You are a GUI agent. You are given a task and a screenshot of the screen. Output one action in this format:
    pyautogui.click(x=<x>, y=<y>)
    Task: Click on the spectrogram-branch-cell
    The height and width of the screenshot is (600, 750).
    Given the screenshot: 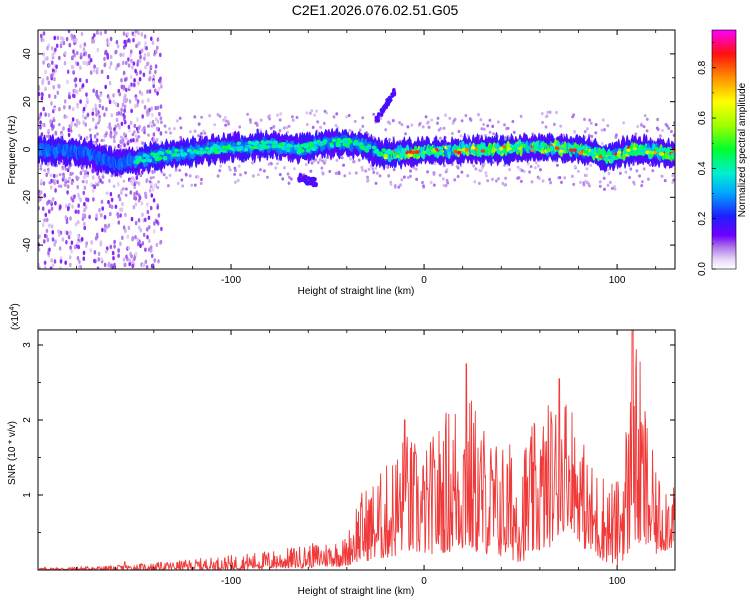 What is the action you would take?
    pyautogui.click(x=392, y=94)
    